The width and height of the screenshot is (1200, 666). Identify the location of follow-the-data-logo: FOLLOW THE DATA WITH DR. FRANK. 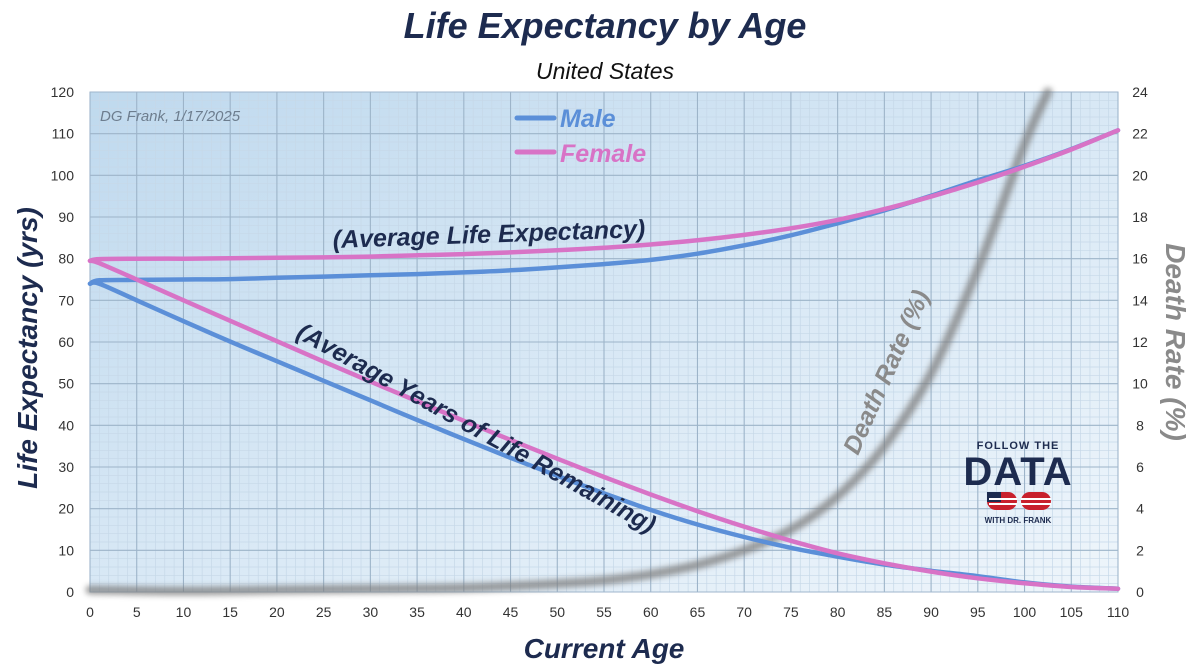
(1018, 489).